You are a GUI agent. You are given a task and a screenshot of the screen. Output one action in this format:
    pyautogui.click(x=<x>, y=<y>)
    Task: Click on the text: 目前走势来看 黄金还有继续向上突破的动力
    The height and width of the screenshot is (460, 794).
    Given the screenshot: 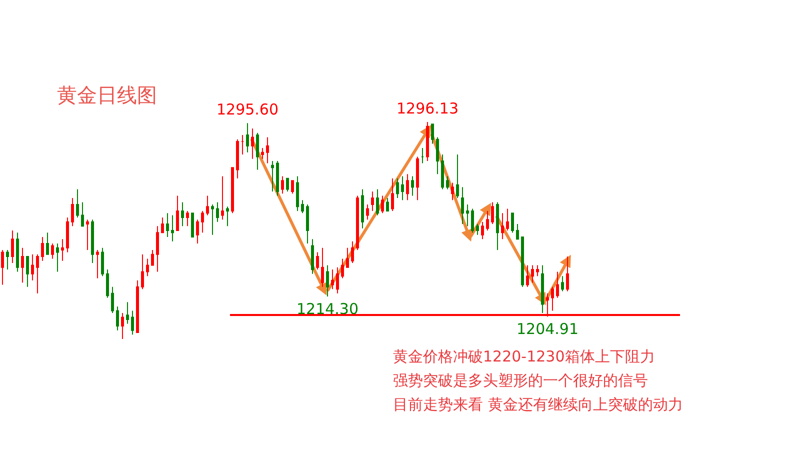 What is the action you would take?
    pyautogui.click(x=538, y=405)
    